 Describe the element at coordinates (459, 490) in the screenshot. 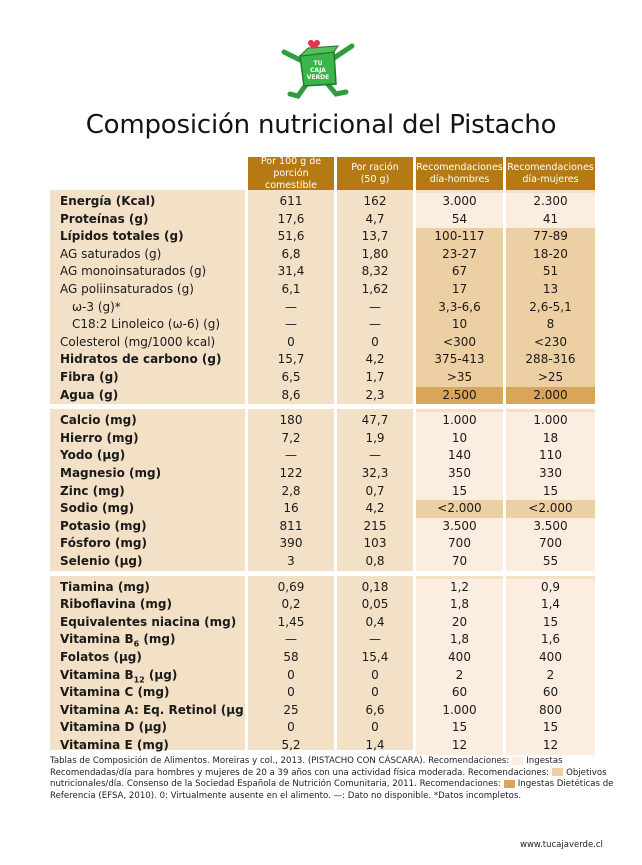

I see `row-value: 15` at that location.